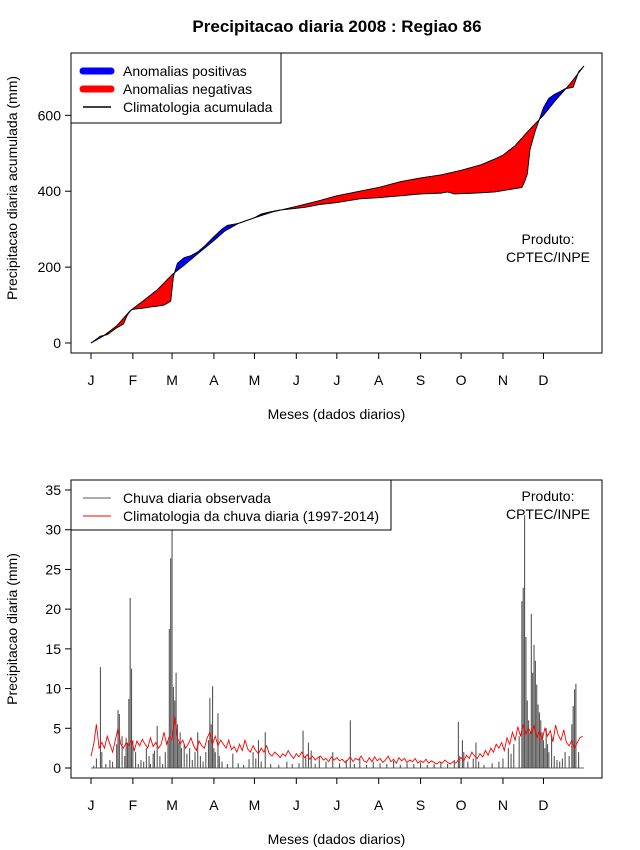  I want to click on legend-label: Climatologia da chuva diaria (1997-2014), so click(251, 516).